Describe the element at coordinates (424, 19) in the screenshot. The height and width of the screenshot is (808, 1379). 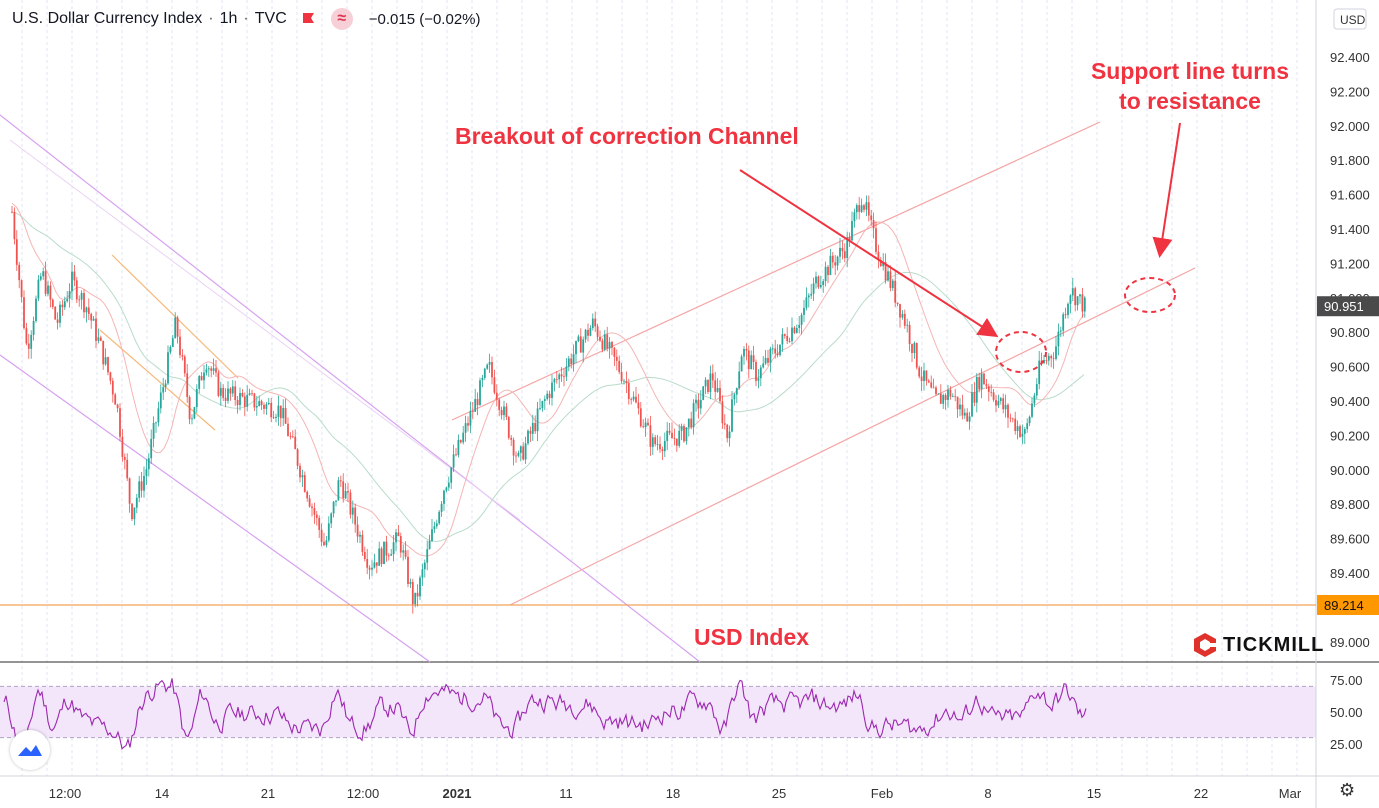
I see `price-change: −0.015 (−0.02%)` at that location.